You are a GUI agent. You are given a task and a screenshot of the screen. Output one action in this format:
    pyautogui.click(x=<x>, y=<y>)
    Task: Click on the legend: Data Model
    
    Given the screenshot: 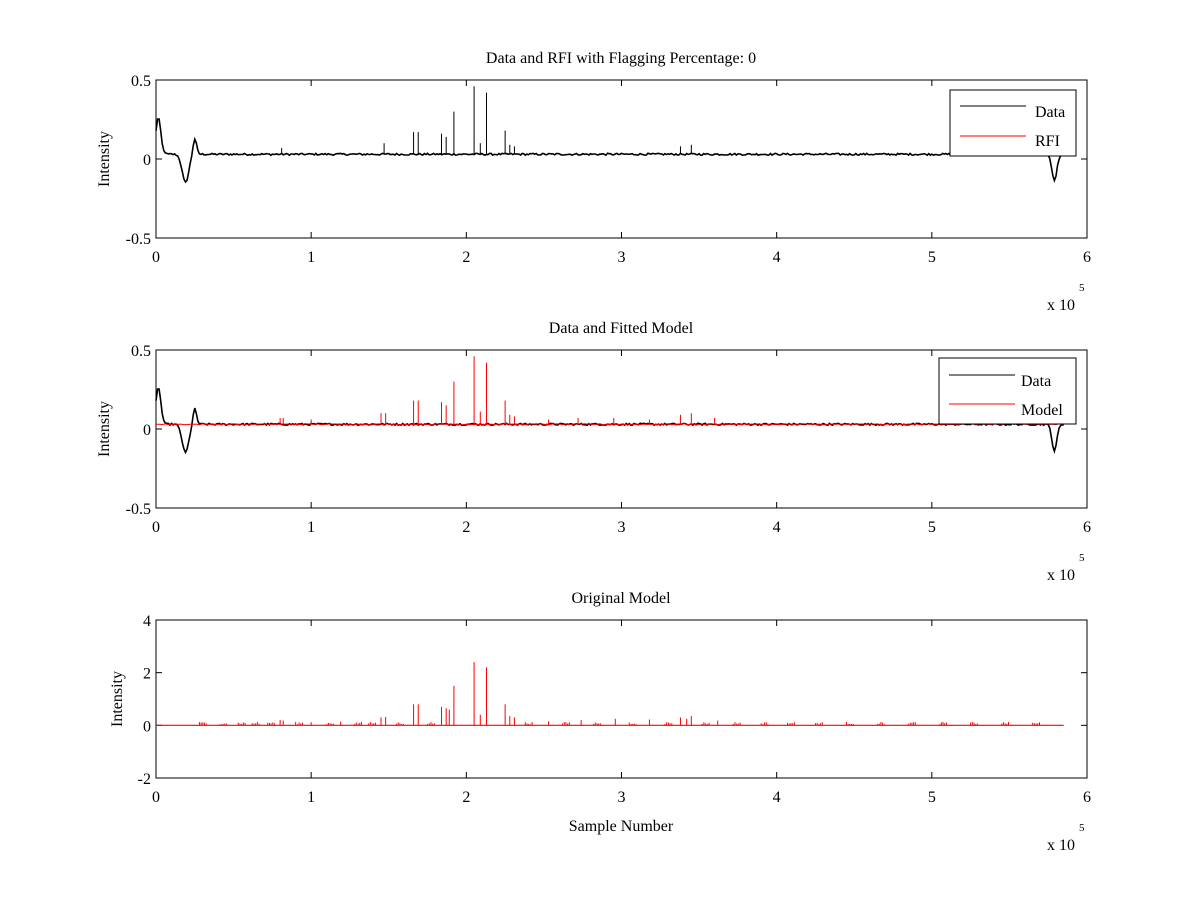 What is the action you would take?
    pyautogui.click(x=1007, y=391)
    